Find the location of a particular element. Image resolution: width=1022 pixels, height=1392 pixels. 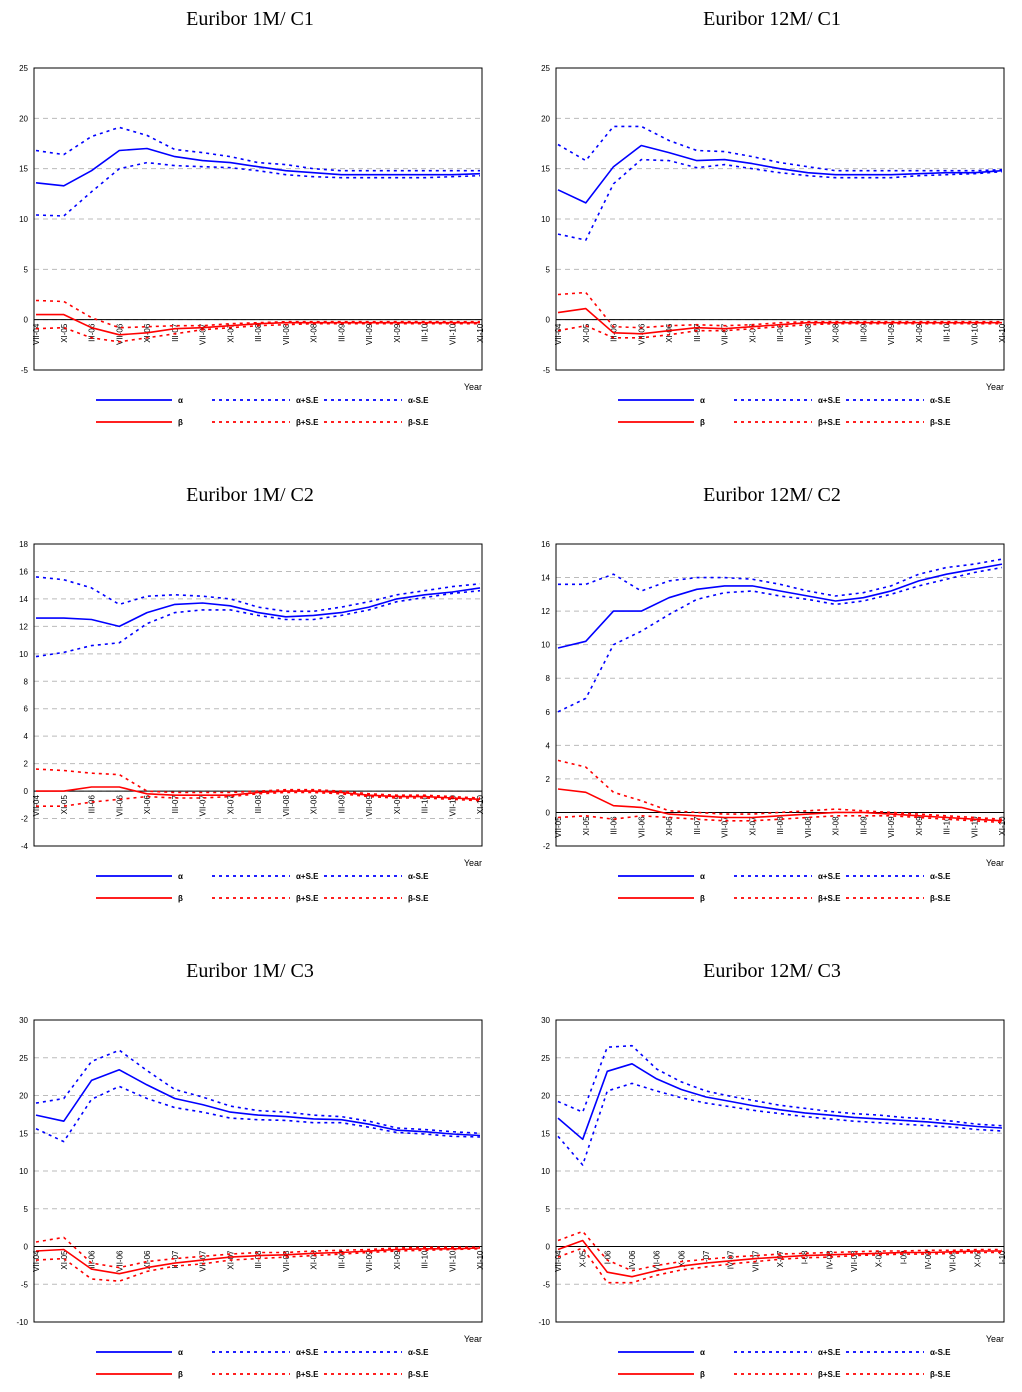

y-tick-label: 25 is located at coordinates (545, 1058).